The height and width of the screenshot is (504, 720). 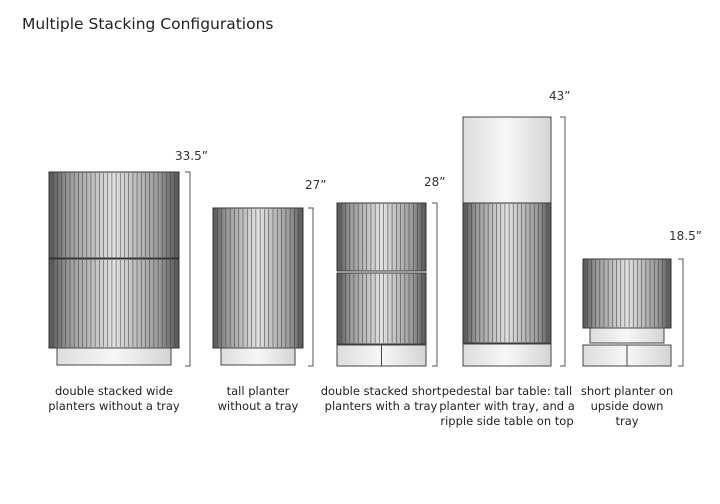 What do you see at coordinates (685, 236) in the screenshot?
I see `height-label-5: 18.5”` at bounding box center [685, 236].